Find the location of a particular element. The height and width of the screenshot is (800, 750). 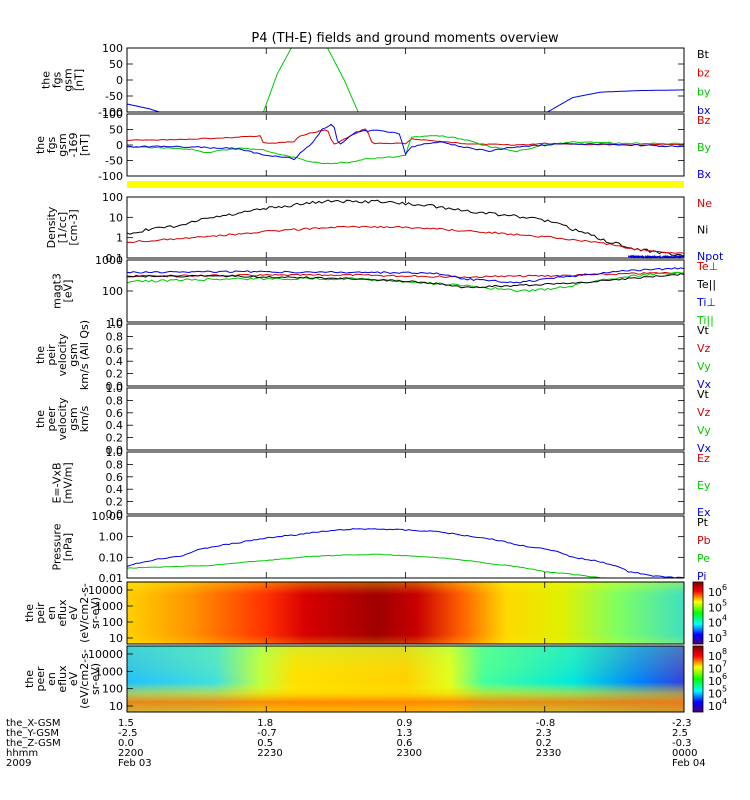

ephemeris-row: the_Y-GSM -2.5 -0.7 1.3 2.3 2.5 is located at coordinates (347, 733).